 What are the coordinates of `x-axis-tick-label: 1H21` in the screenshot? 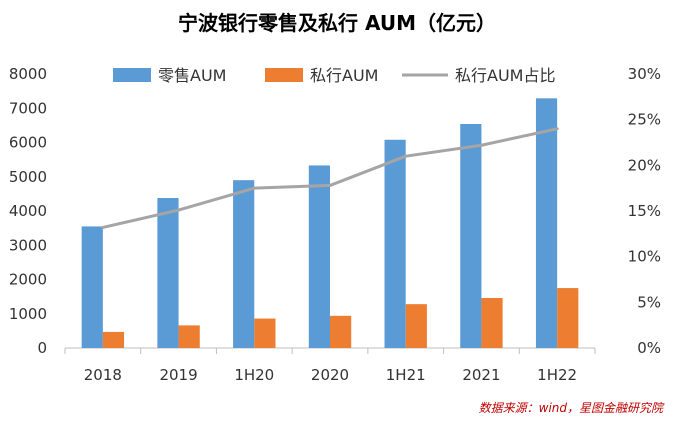 It's located at (406, 375).